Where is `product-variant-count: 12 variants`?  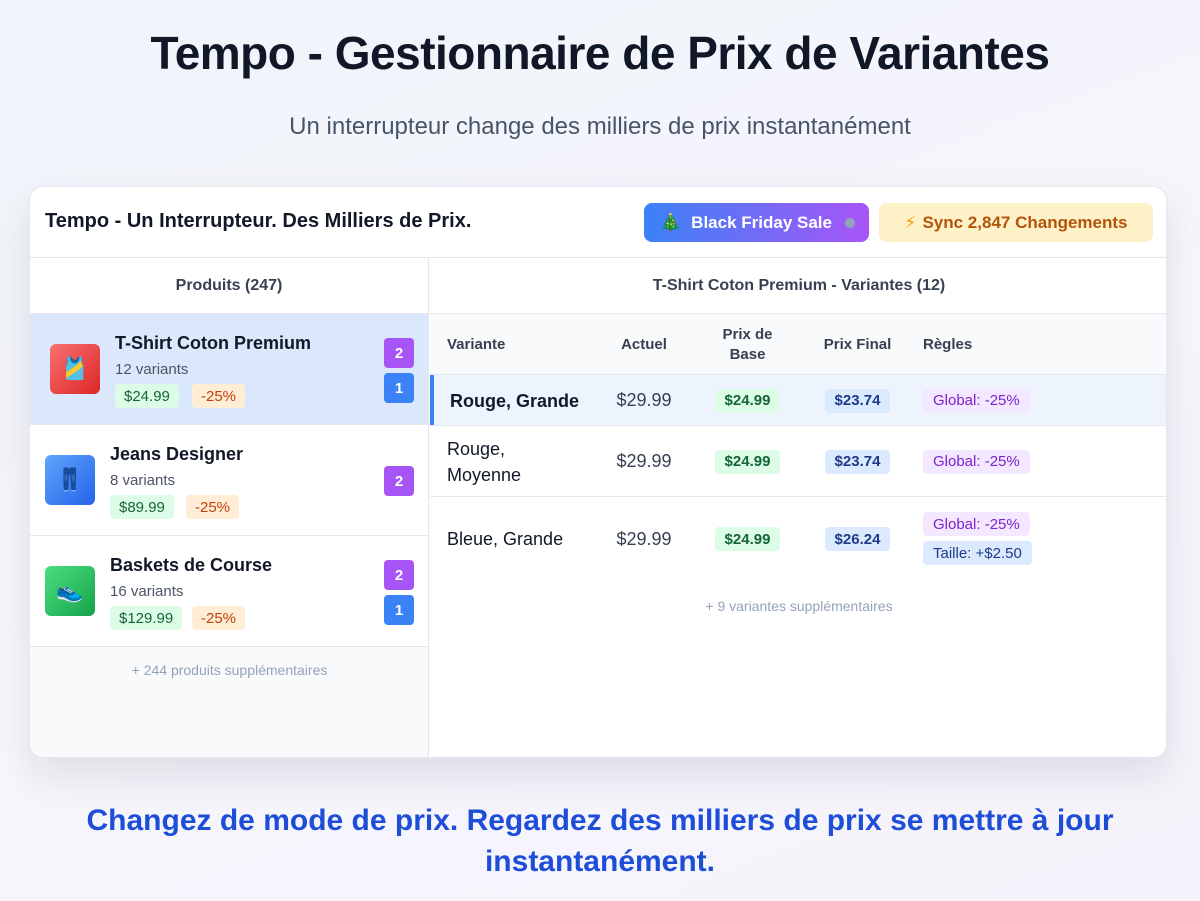
product-variant-count: 12 variants is located at coordinates (152, 369).